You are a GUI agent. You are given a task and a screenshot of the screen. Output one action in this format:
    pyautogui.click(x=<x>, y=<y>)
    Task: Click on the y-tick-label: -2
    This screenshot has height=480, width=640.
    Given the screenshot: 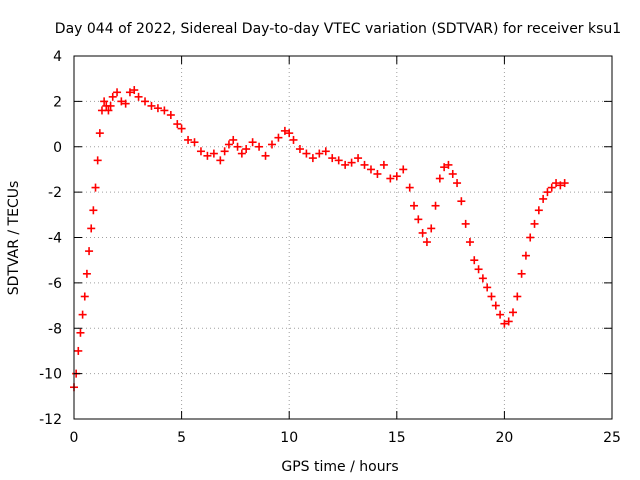 What is the action you would take?
    pyautogui.click(x=55, y=193)
    